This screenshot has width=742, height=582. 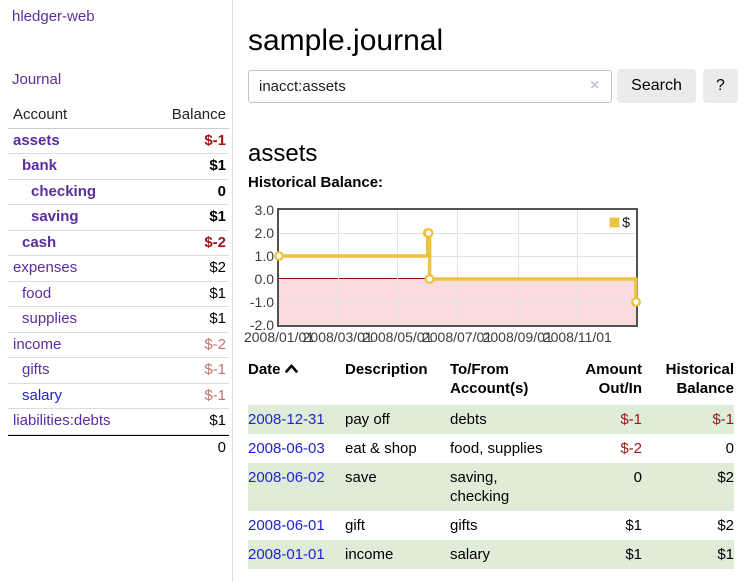 What do you see at coordinates (286, 525) in the screenshot?
I see `transaction-date-link: 2008-06-01` at bounding box center [286, 525].